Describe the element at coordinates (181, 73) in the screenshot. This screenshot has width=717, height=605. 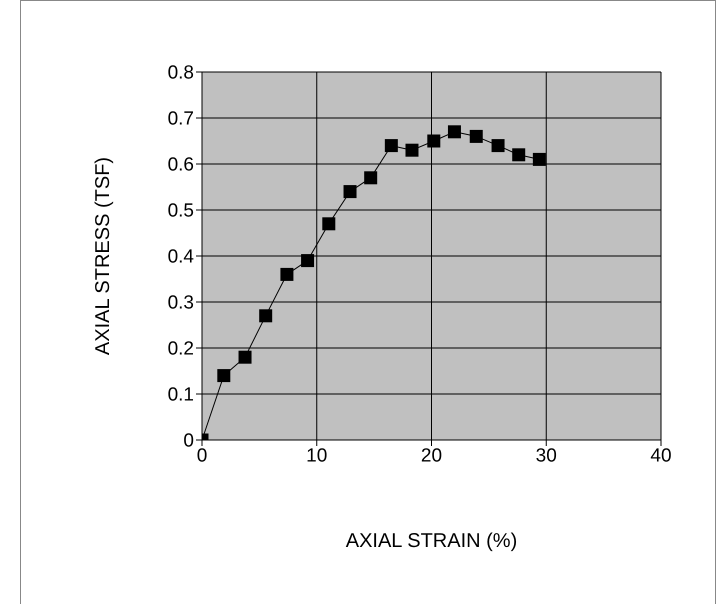
I see `y-tick-label: 0.8` at that location.